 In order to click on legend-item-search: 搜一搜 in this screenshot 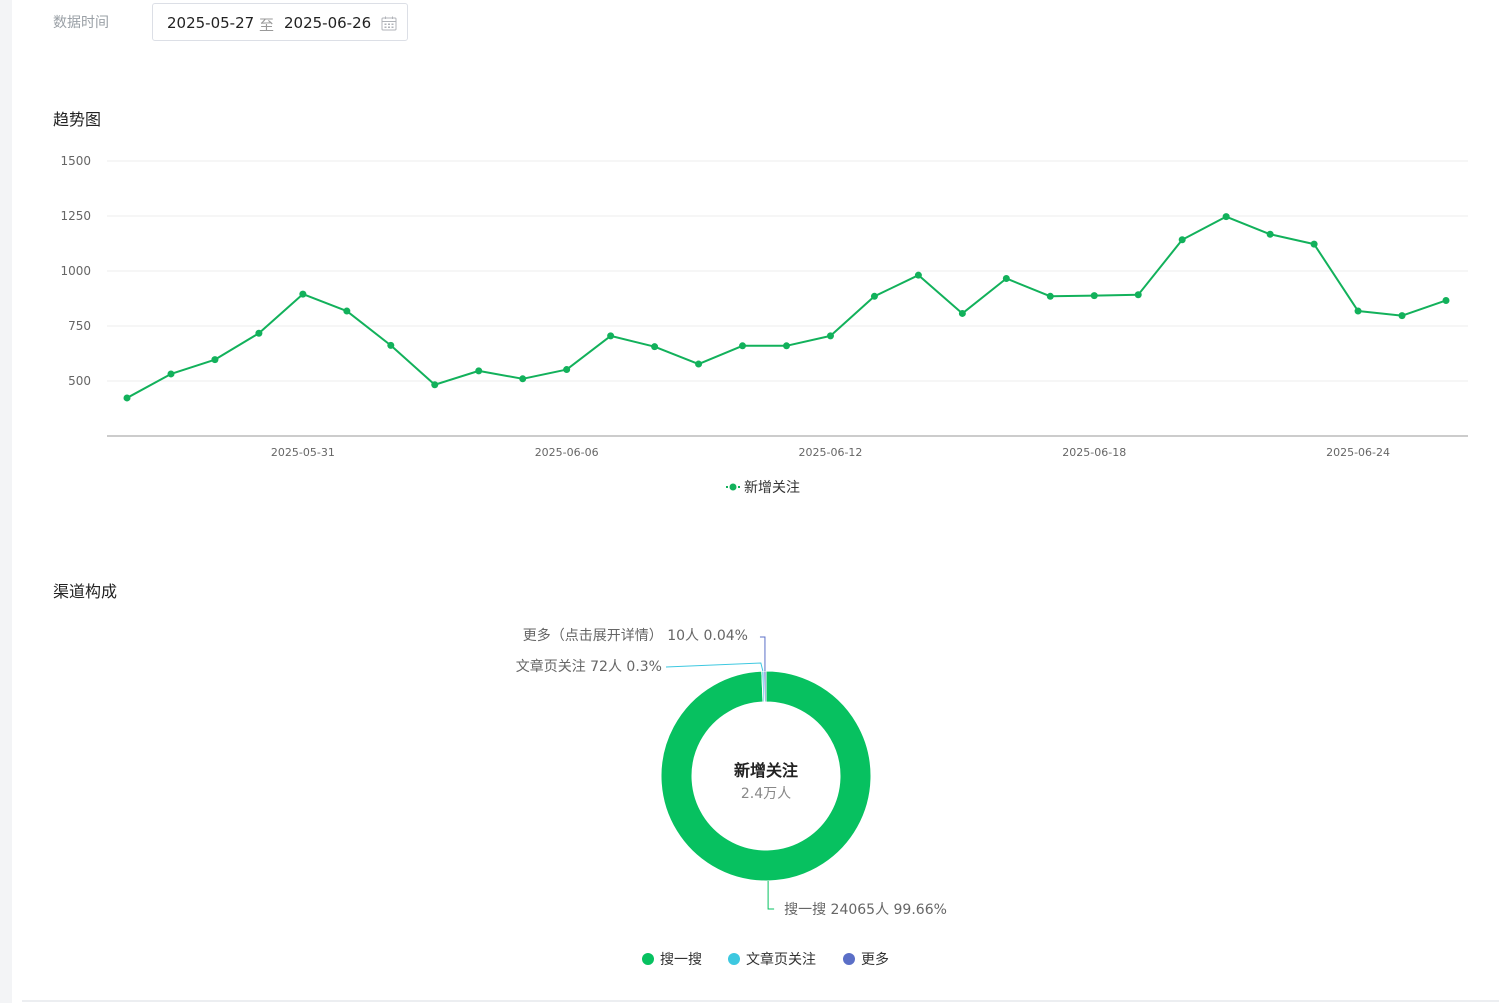, I will do `click(672, 960)`.